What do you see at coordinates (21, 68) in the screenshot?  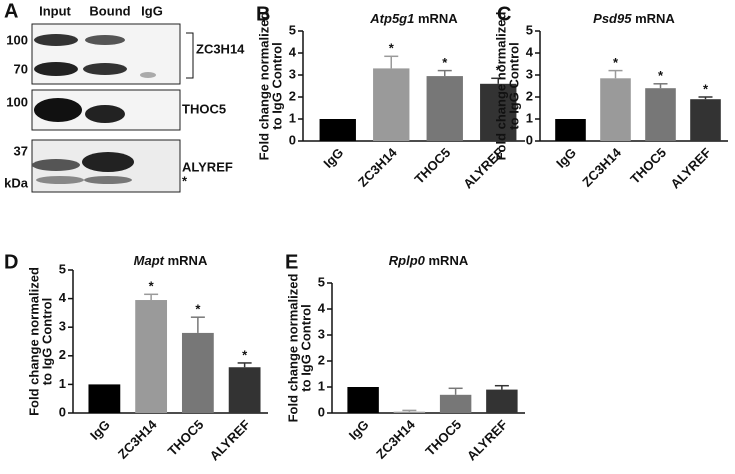 I see `marker-label: 70` at bounding box center [21, 68].